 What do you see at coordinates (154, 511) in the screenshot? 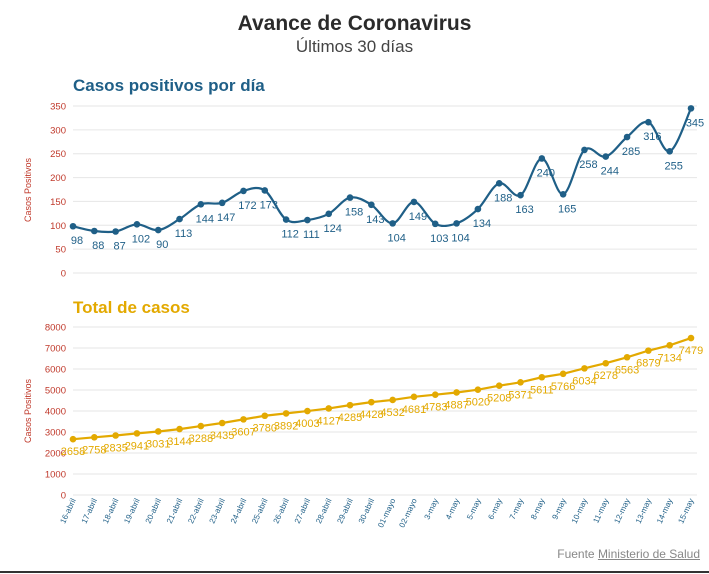
I see `x-tick-label: 20-abril` at bounding box center [154, 511].